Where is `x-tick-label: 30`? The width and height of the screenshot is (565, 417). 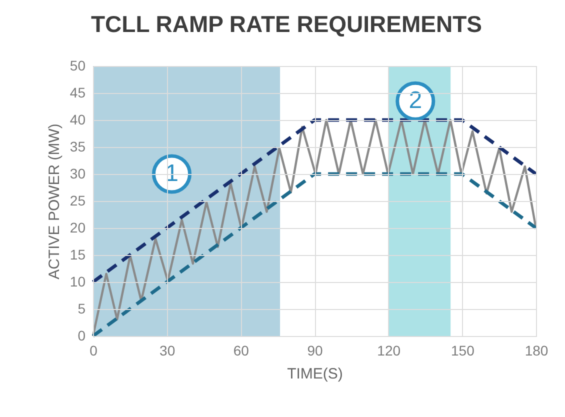
x-tick-label: 30 is located at coordinates (168, 350).